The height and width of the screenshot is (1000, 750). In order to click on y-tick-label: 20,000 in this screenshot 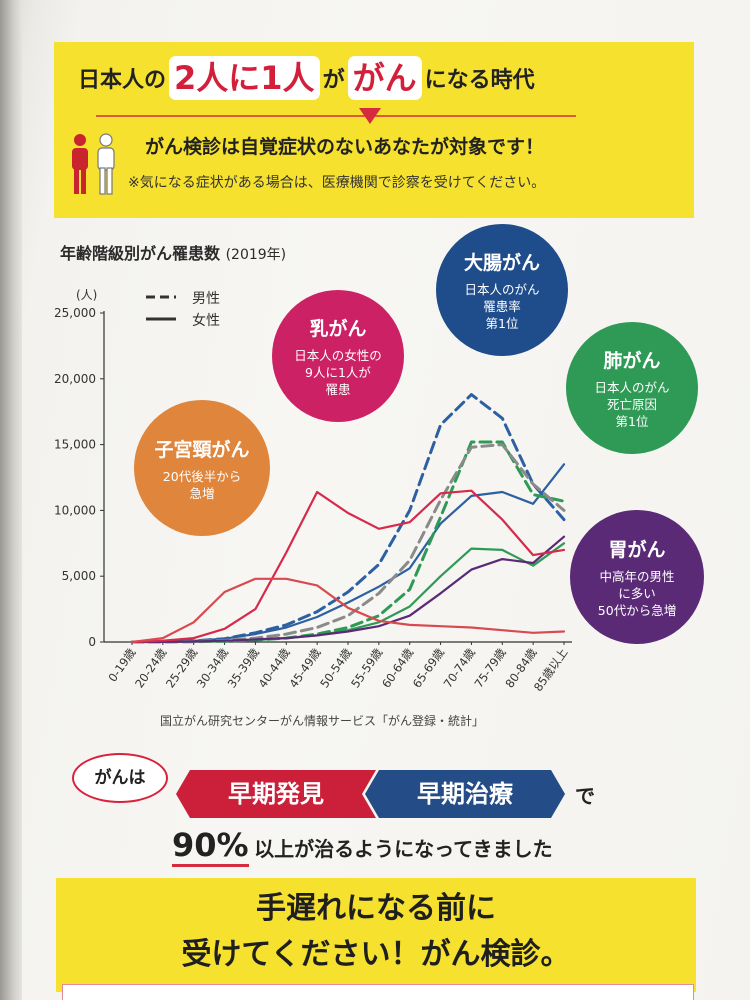, I will do `click(75, 379)`.